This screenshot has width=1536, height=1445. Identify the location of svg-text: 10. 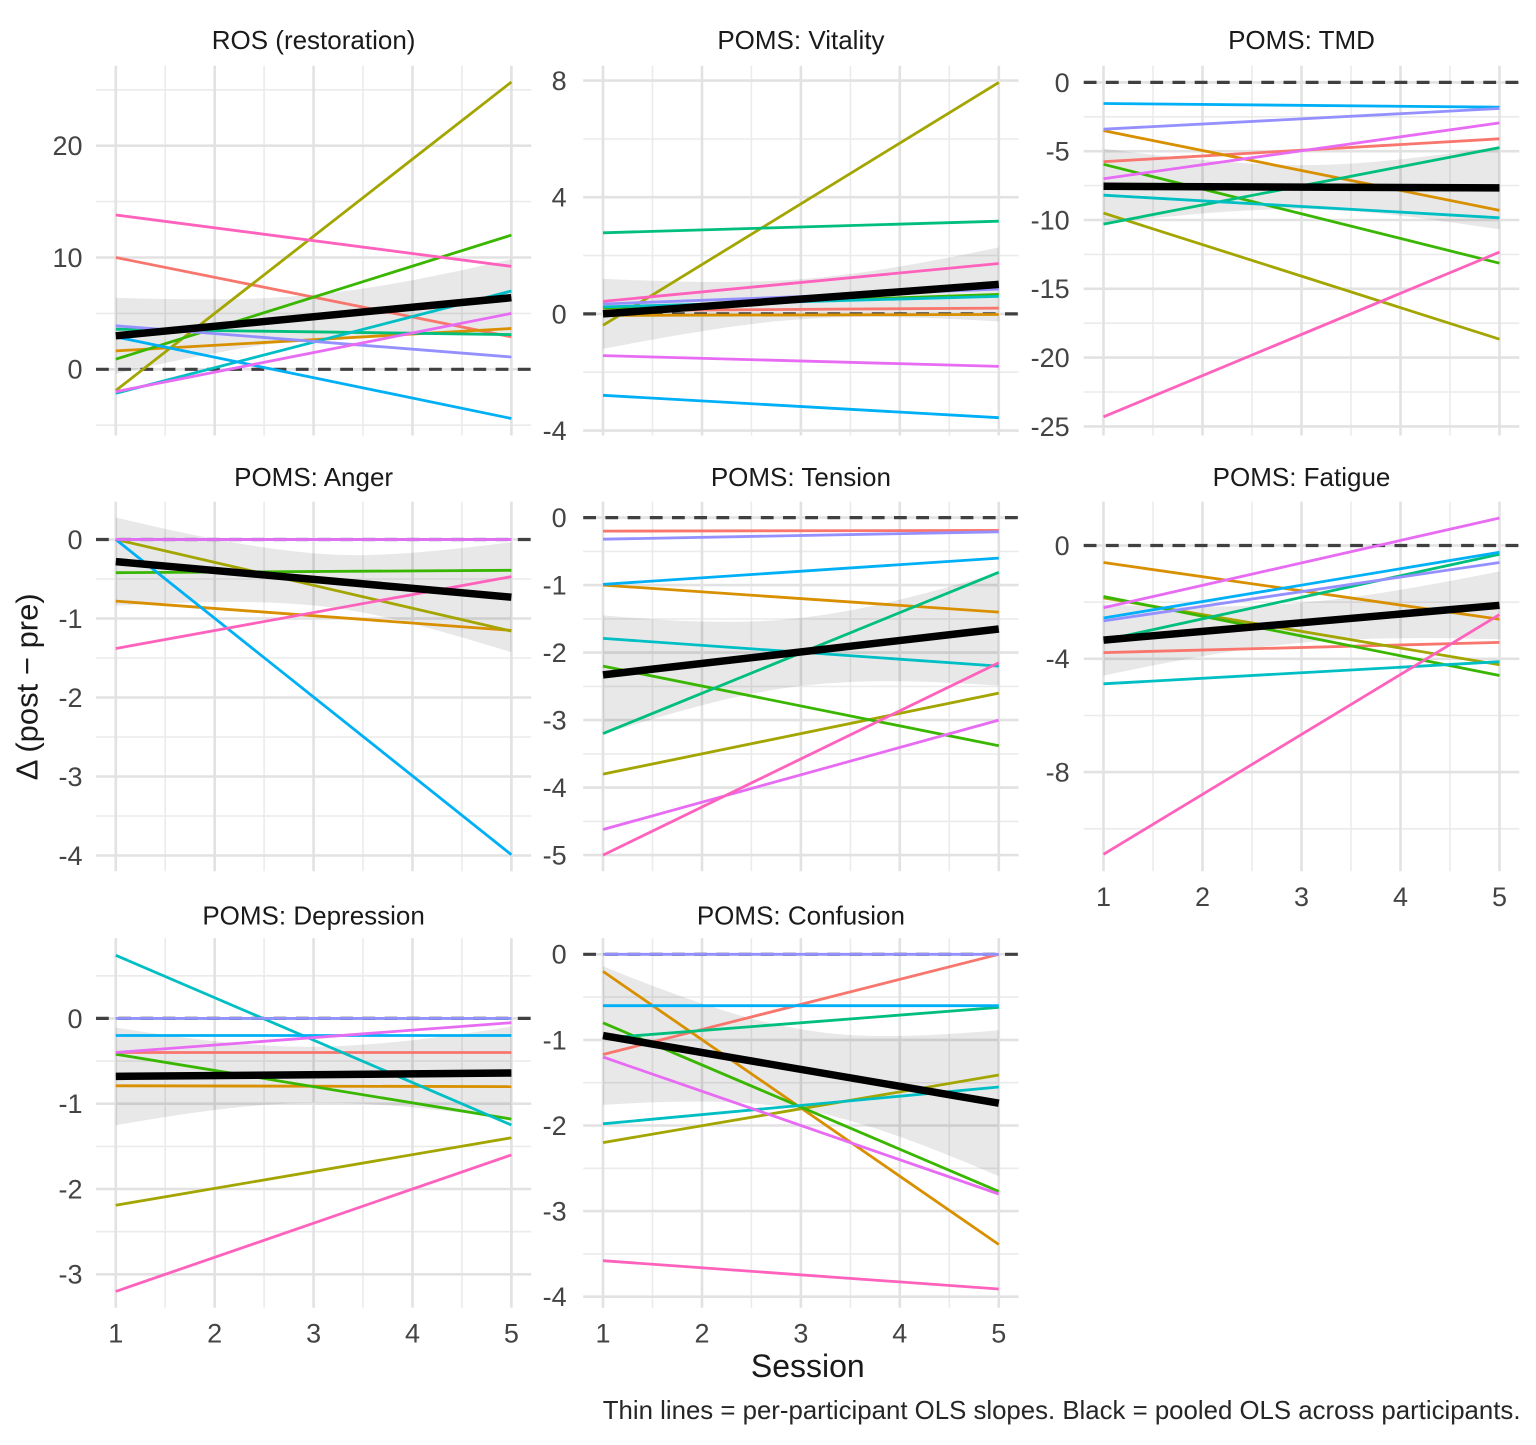
(67, 258).